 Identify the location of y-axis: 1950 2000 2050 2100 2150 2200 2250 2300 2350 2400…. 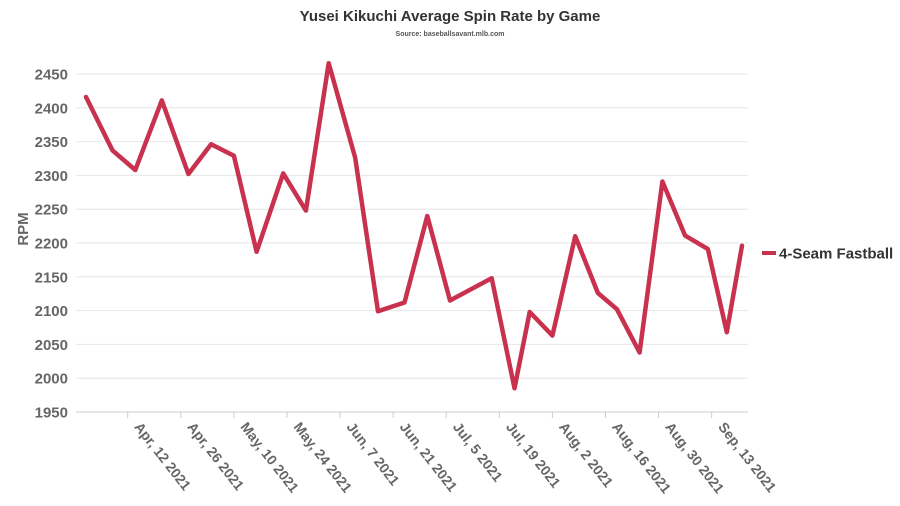
(51, 244).